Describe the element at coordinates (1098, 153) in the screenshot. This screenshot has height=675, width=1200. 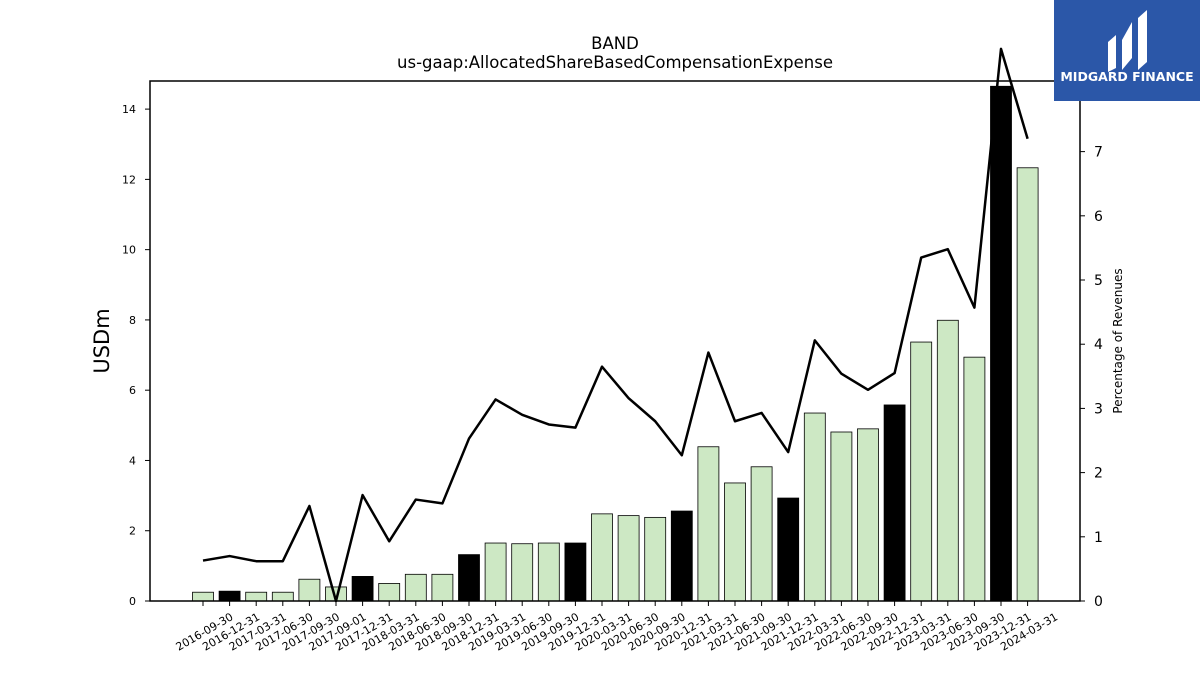
I see `y2-tick-label: 7` at that location.